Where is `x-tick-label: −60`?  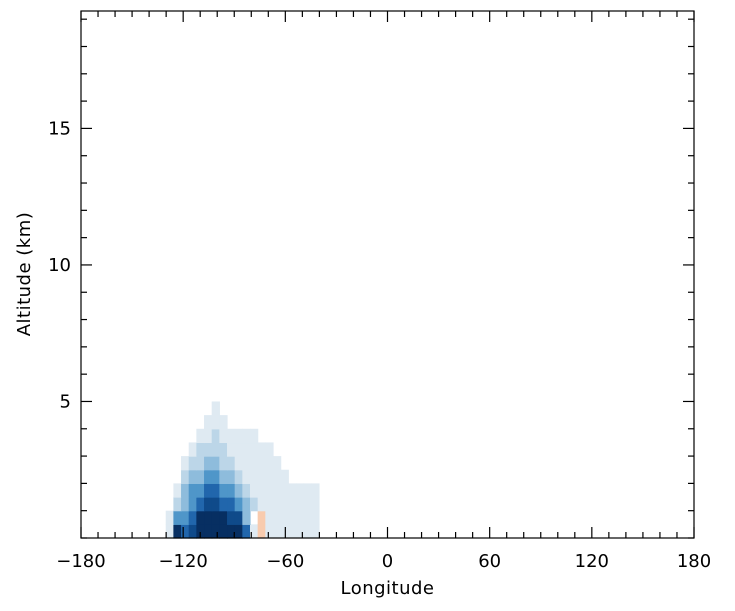
x-tick-label: −60 is located at coordinates (285, 561).